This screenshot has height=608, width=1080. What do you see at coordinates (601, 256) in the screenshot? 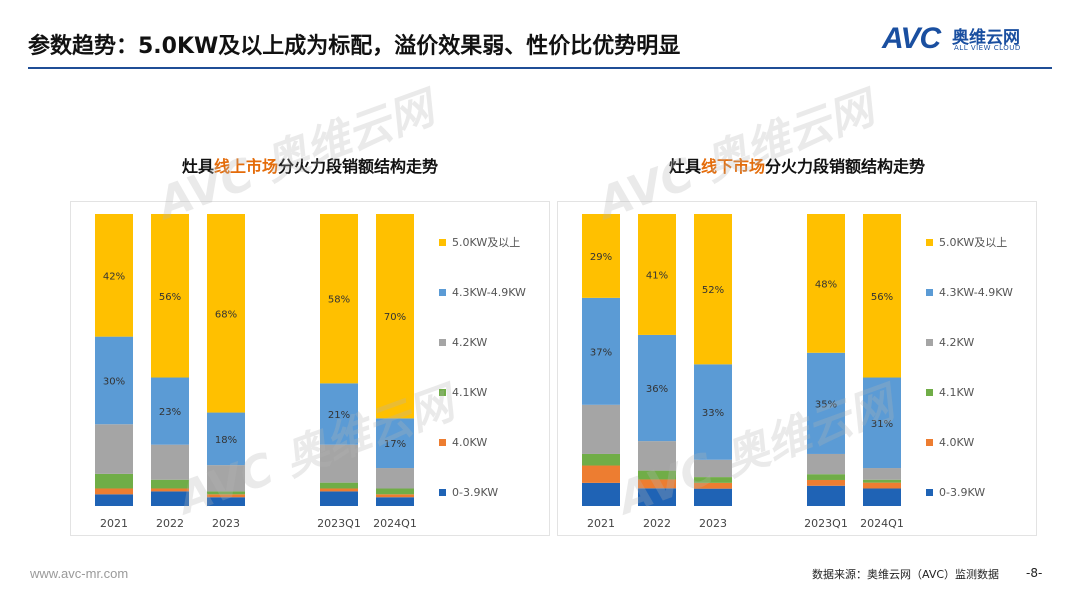
I see `offline-bar-2021-5-0kw-plus` at bounding box center [601, 256].